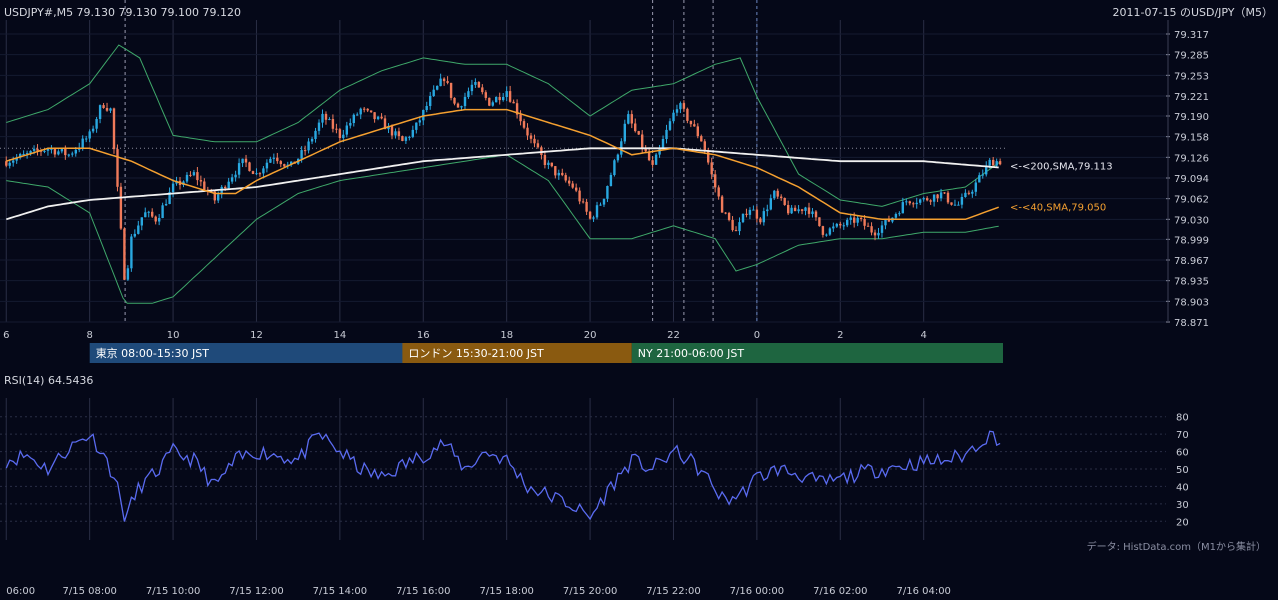  Describe the element at coordinates (173, 335) in the screenshot. I see `hour-tick-label: 10` at that location.